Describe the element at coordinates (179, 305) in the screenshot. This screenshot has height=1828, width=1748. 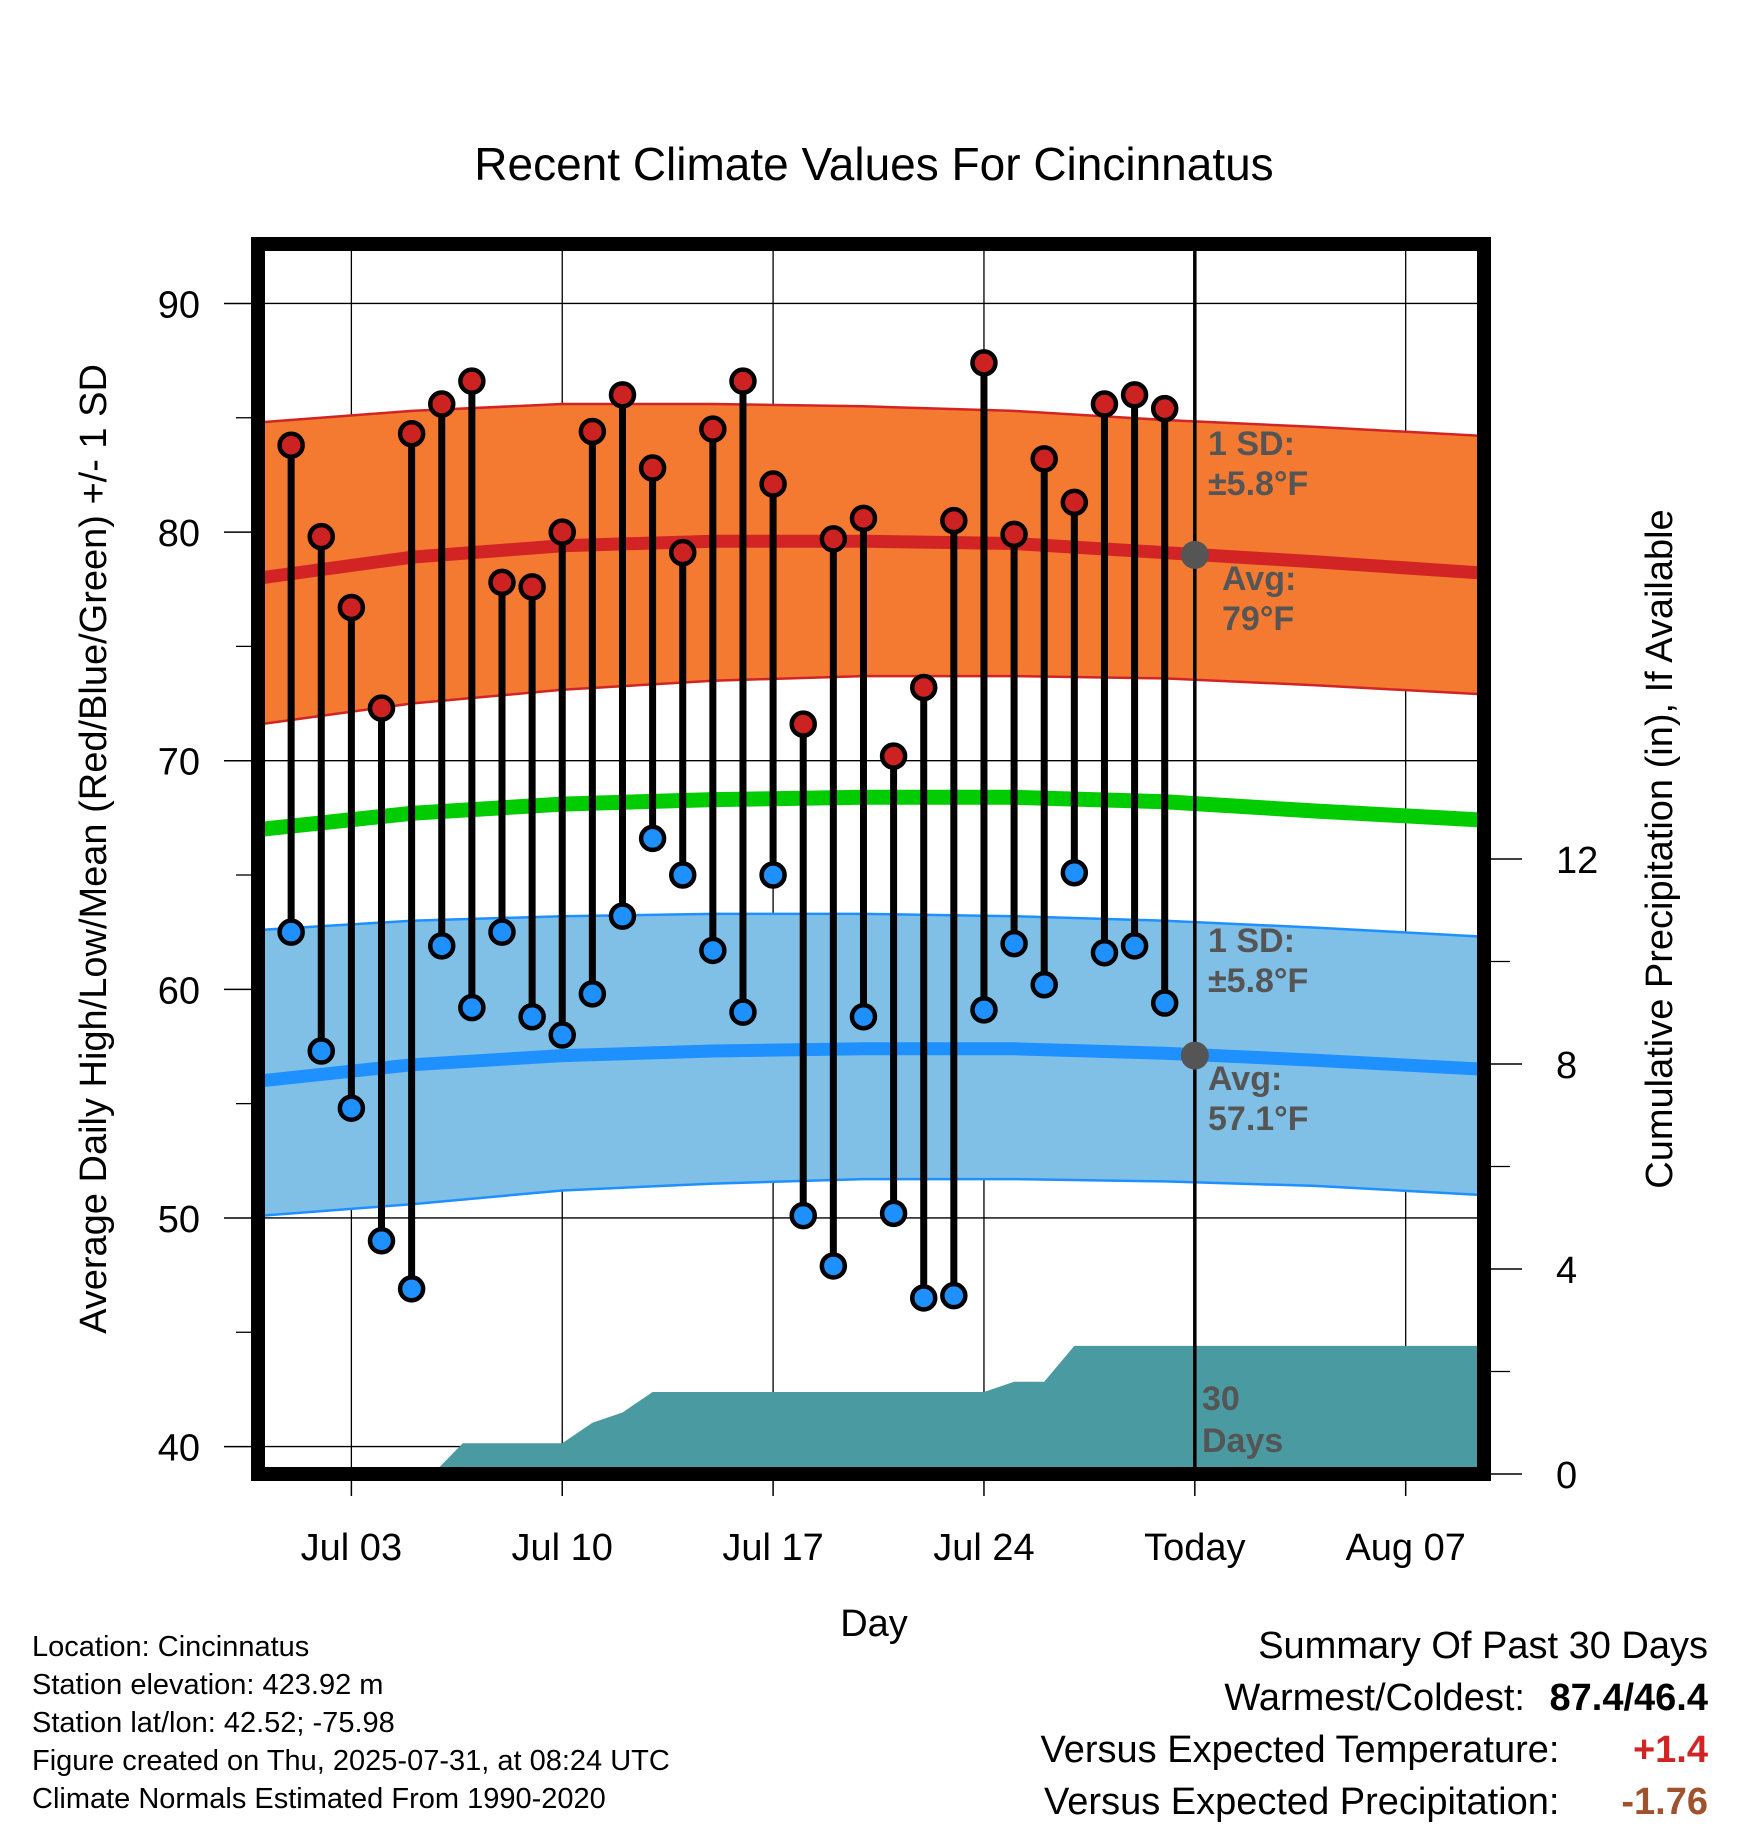
I see `y-left-tick-label: 90` at that location.